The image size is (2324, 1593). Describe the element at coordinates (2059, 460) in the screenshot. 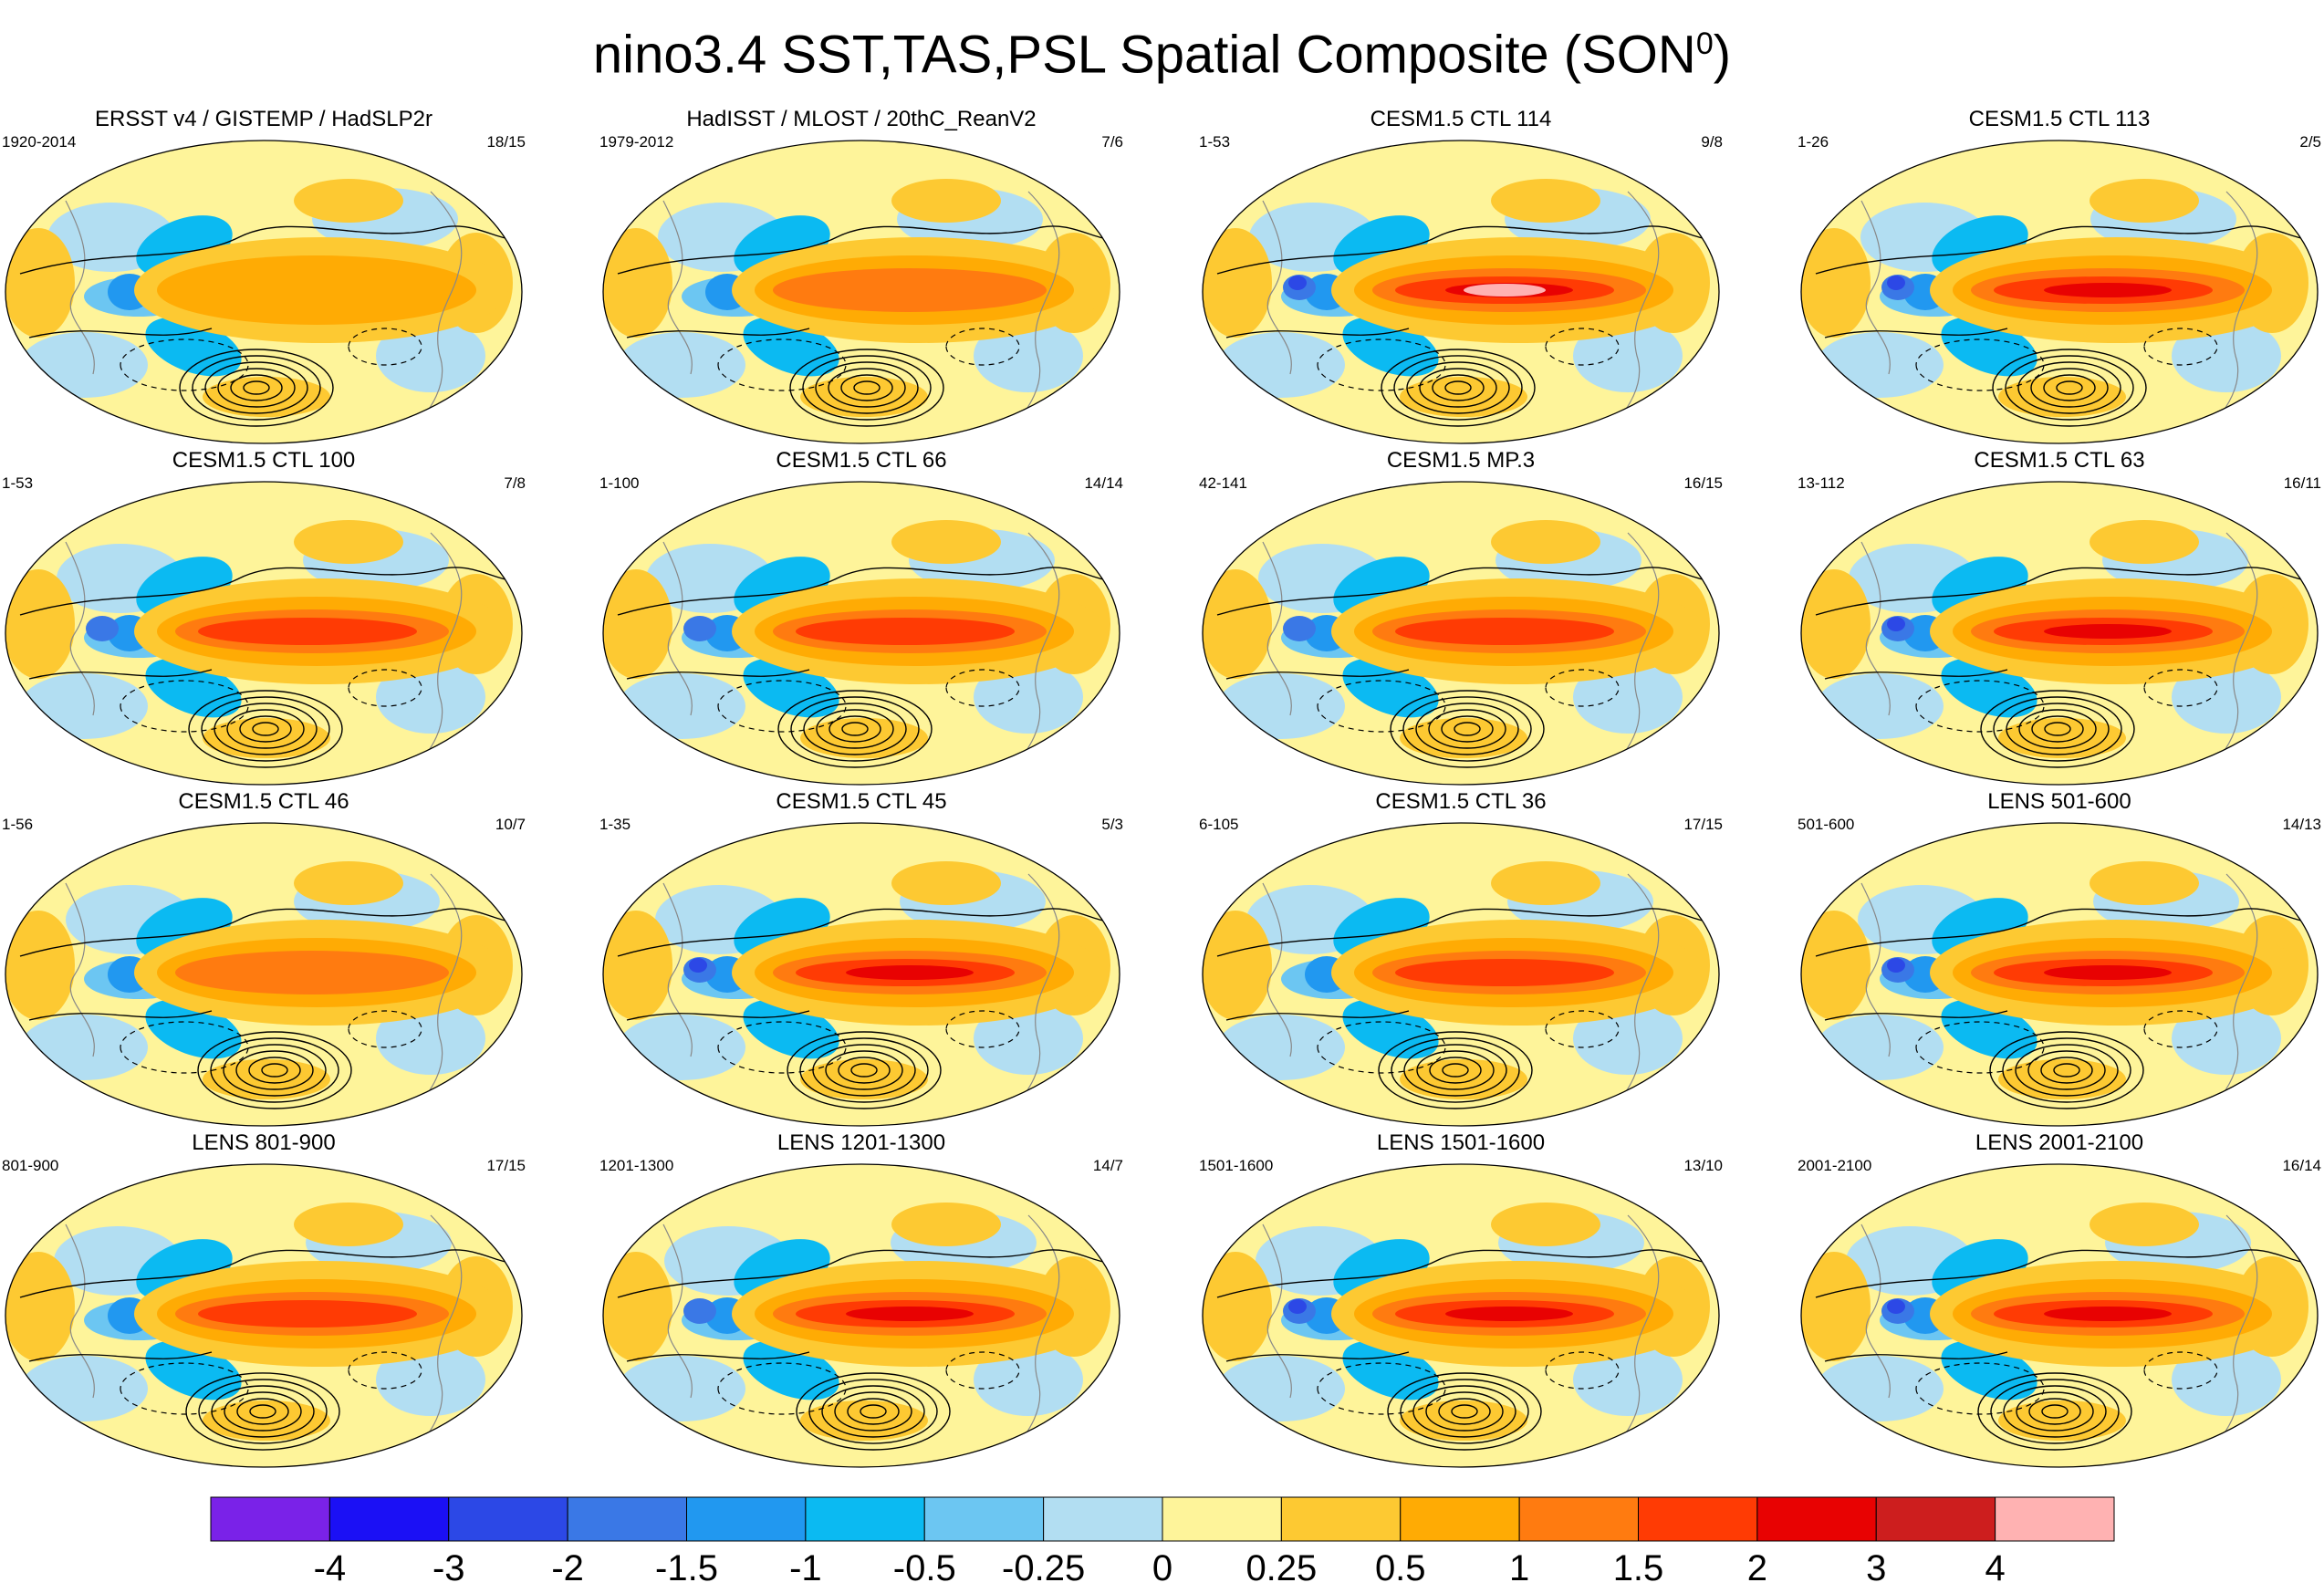

I see `panel-title: CESM1.5 CTL 63` at that location.